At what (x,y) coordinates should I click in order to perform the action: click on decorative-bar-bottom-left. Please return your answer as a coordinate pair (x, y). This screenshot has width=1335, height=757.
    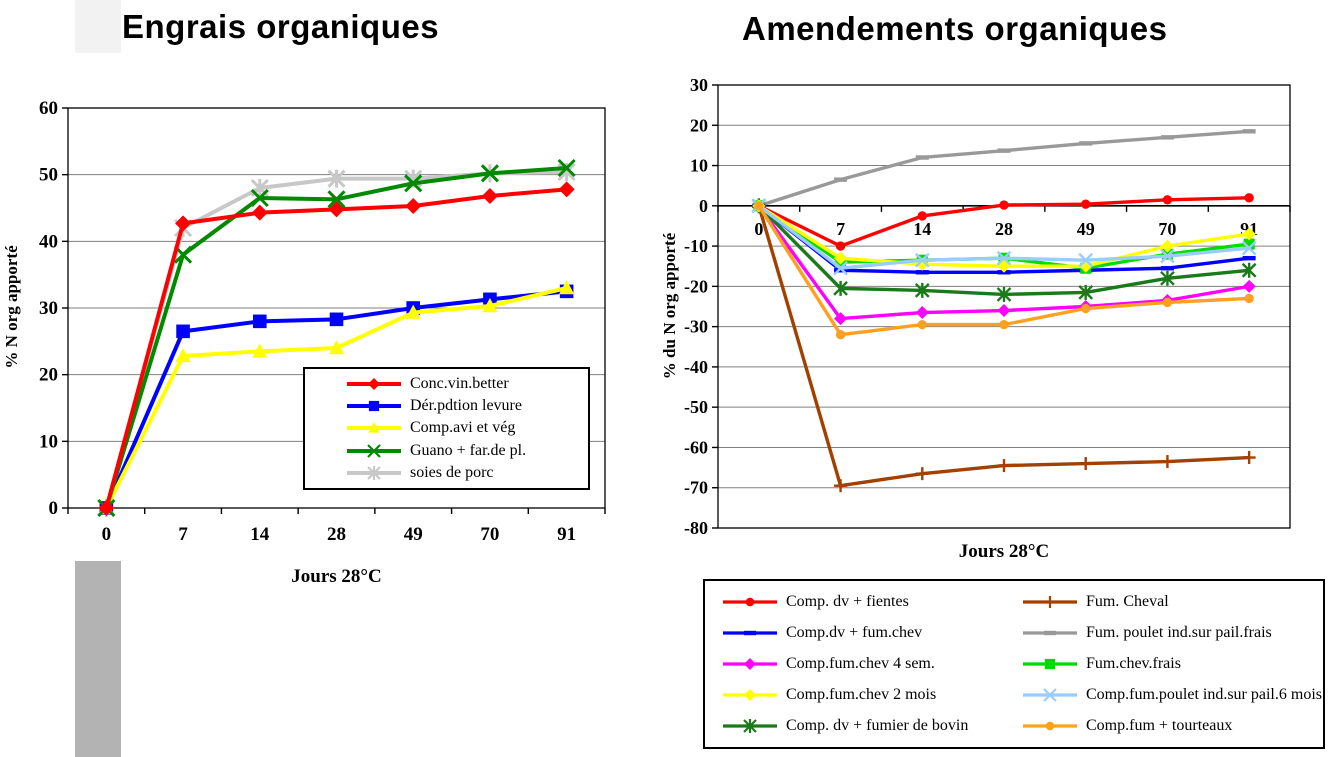
    Looking at the image, I should click on (98, 659).